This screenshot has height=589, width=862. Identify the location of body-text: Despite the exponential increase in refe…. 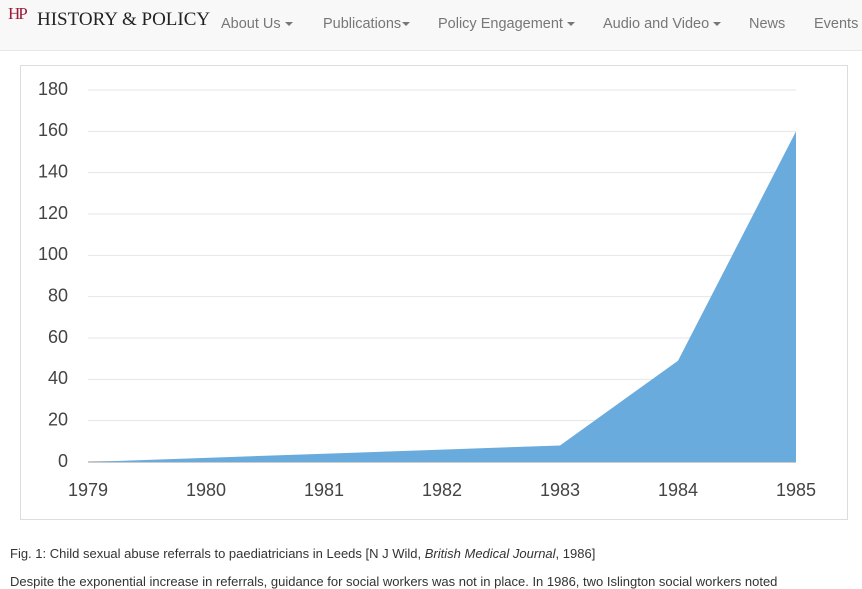
(394, 581).